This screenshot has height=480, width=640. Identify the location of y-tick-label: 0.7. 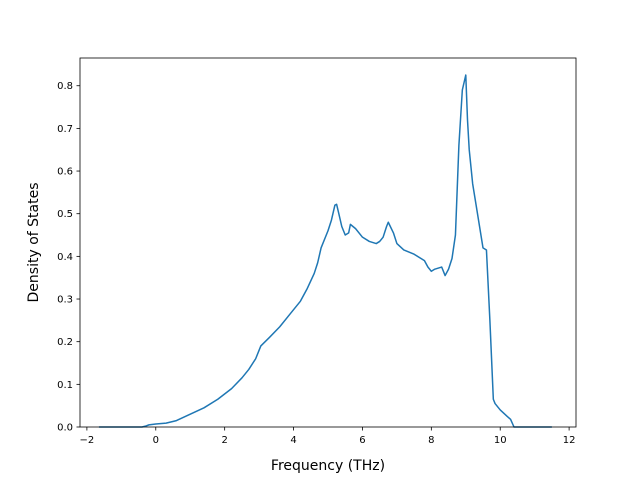
(65, 129).